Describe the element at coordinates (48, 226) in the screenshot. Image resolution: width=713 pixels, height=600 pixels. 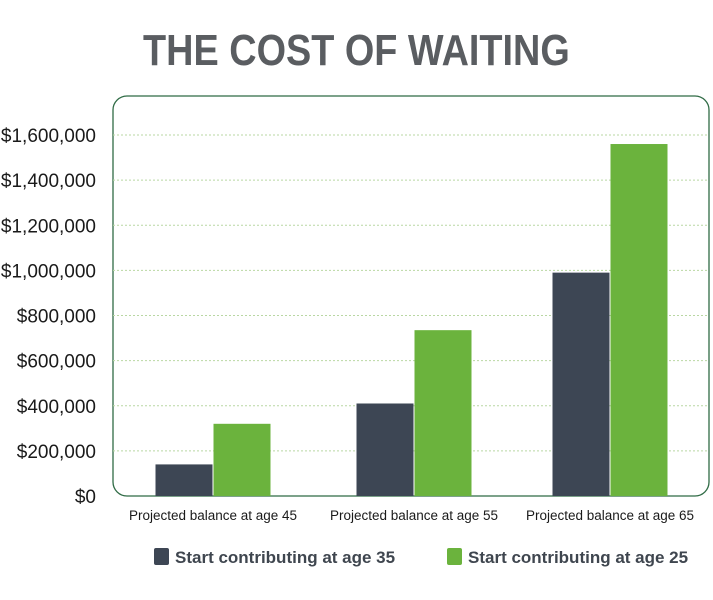
I see `y-tick-label: $1,200,000` at that location.